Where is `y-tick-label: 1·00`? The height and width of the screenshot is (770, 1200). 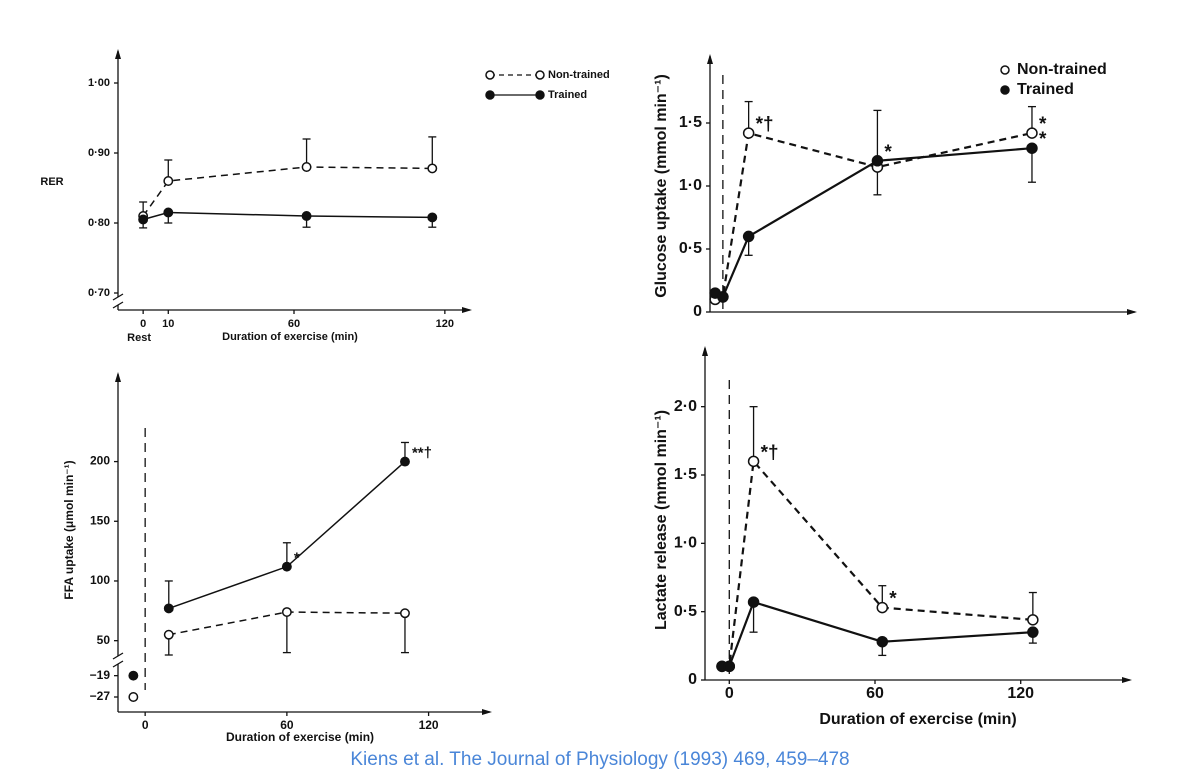
y-tick-label: 1·00 is located at coordinates (99, 83).